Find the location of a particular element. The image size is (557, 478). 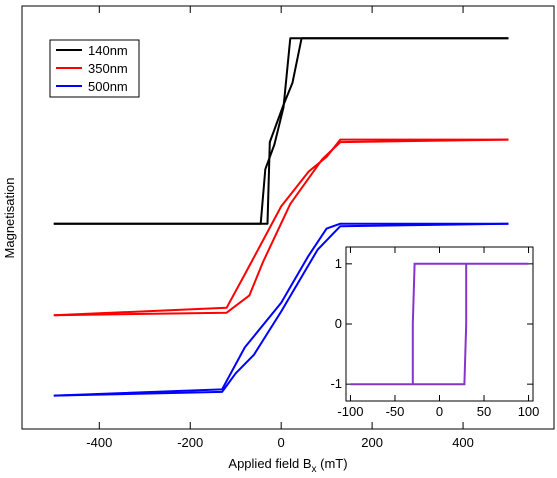

x-axis-label-main: Applied field B is located at coordinates (269, 463).